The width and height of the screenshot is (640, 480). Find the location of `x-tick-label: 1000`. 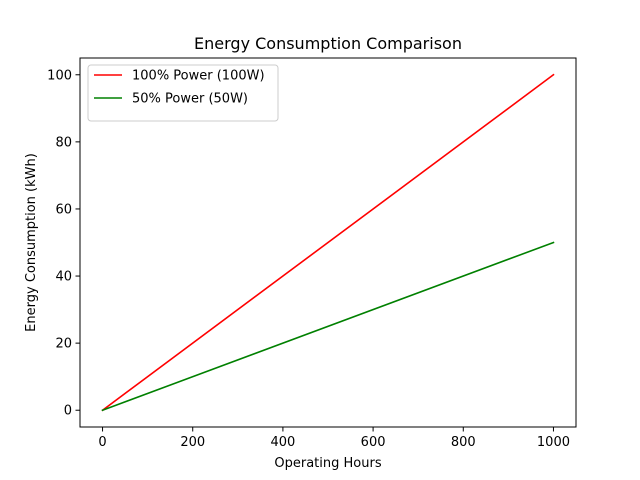

x-tick-label: 1000 is located at coordinates (553, 442).